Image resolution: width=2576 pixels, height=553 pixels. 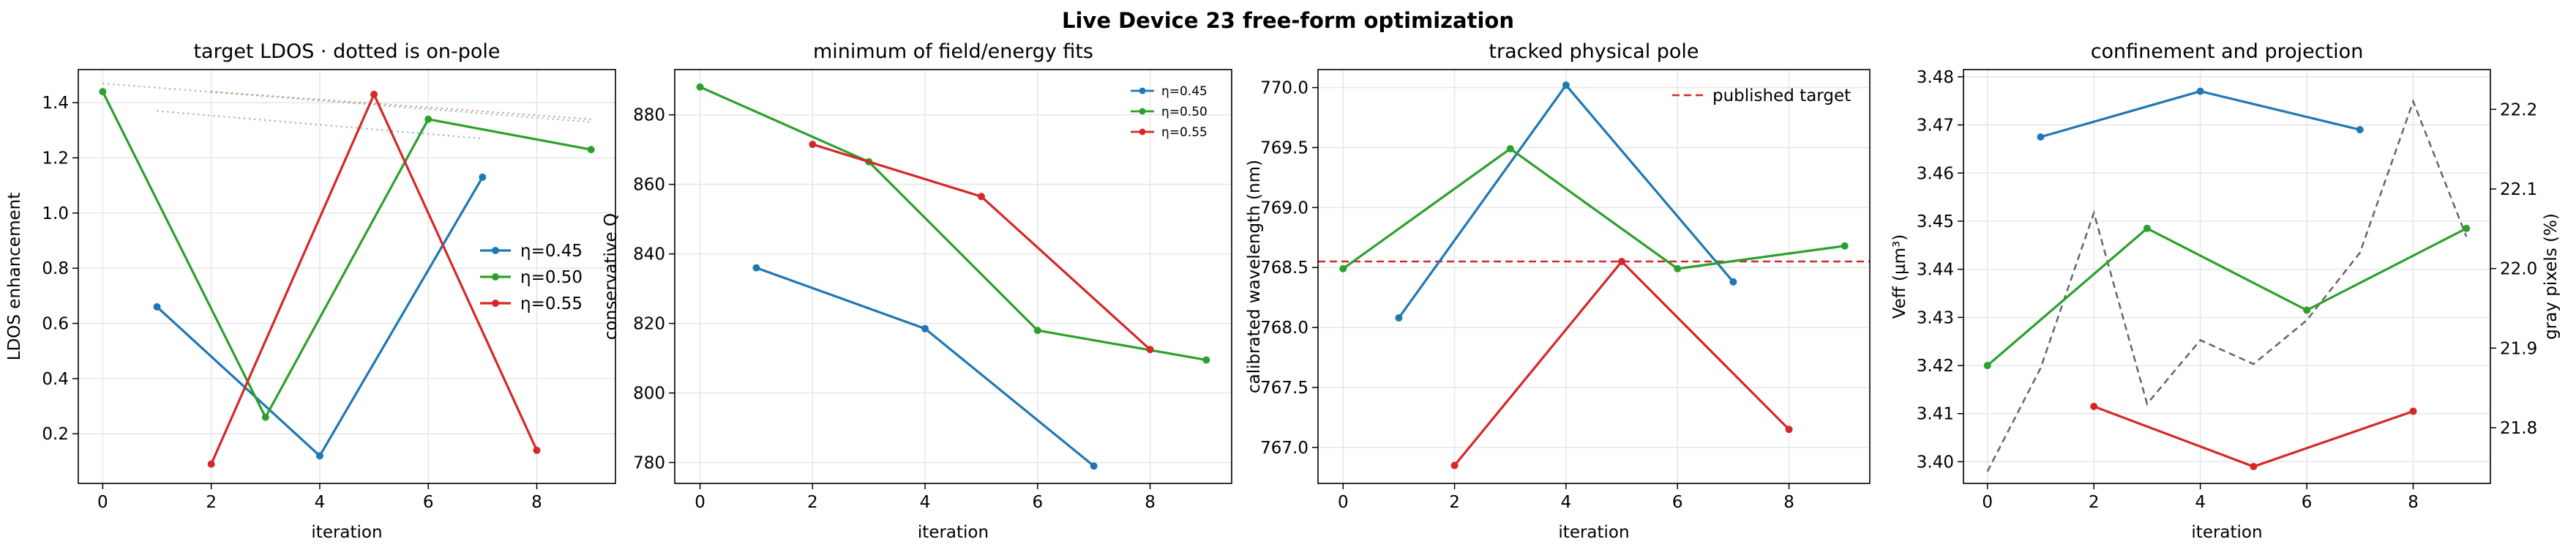 I want to click on y-tick-label: 768.5, so click(x=1284, y=268).